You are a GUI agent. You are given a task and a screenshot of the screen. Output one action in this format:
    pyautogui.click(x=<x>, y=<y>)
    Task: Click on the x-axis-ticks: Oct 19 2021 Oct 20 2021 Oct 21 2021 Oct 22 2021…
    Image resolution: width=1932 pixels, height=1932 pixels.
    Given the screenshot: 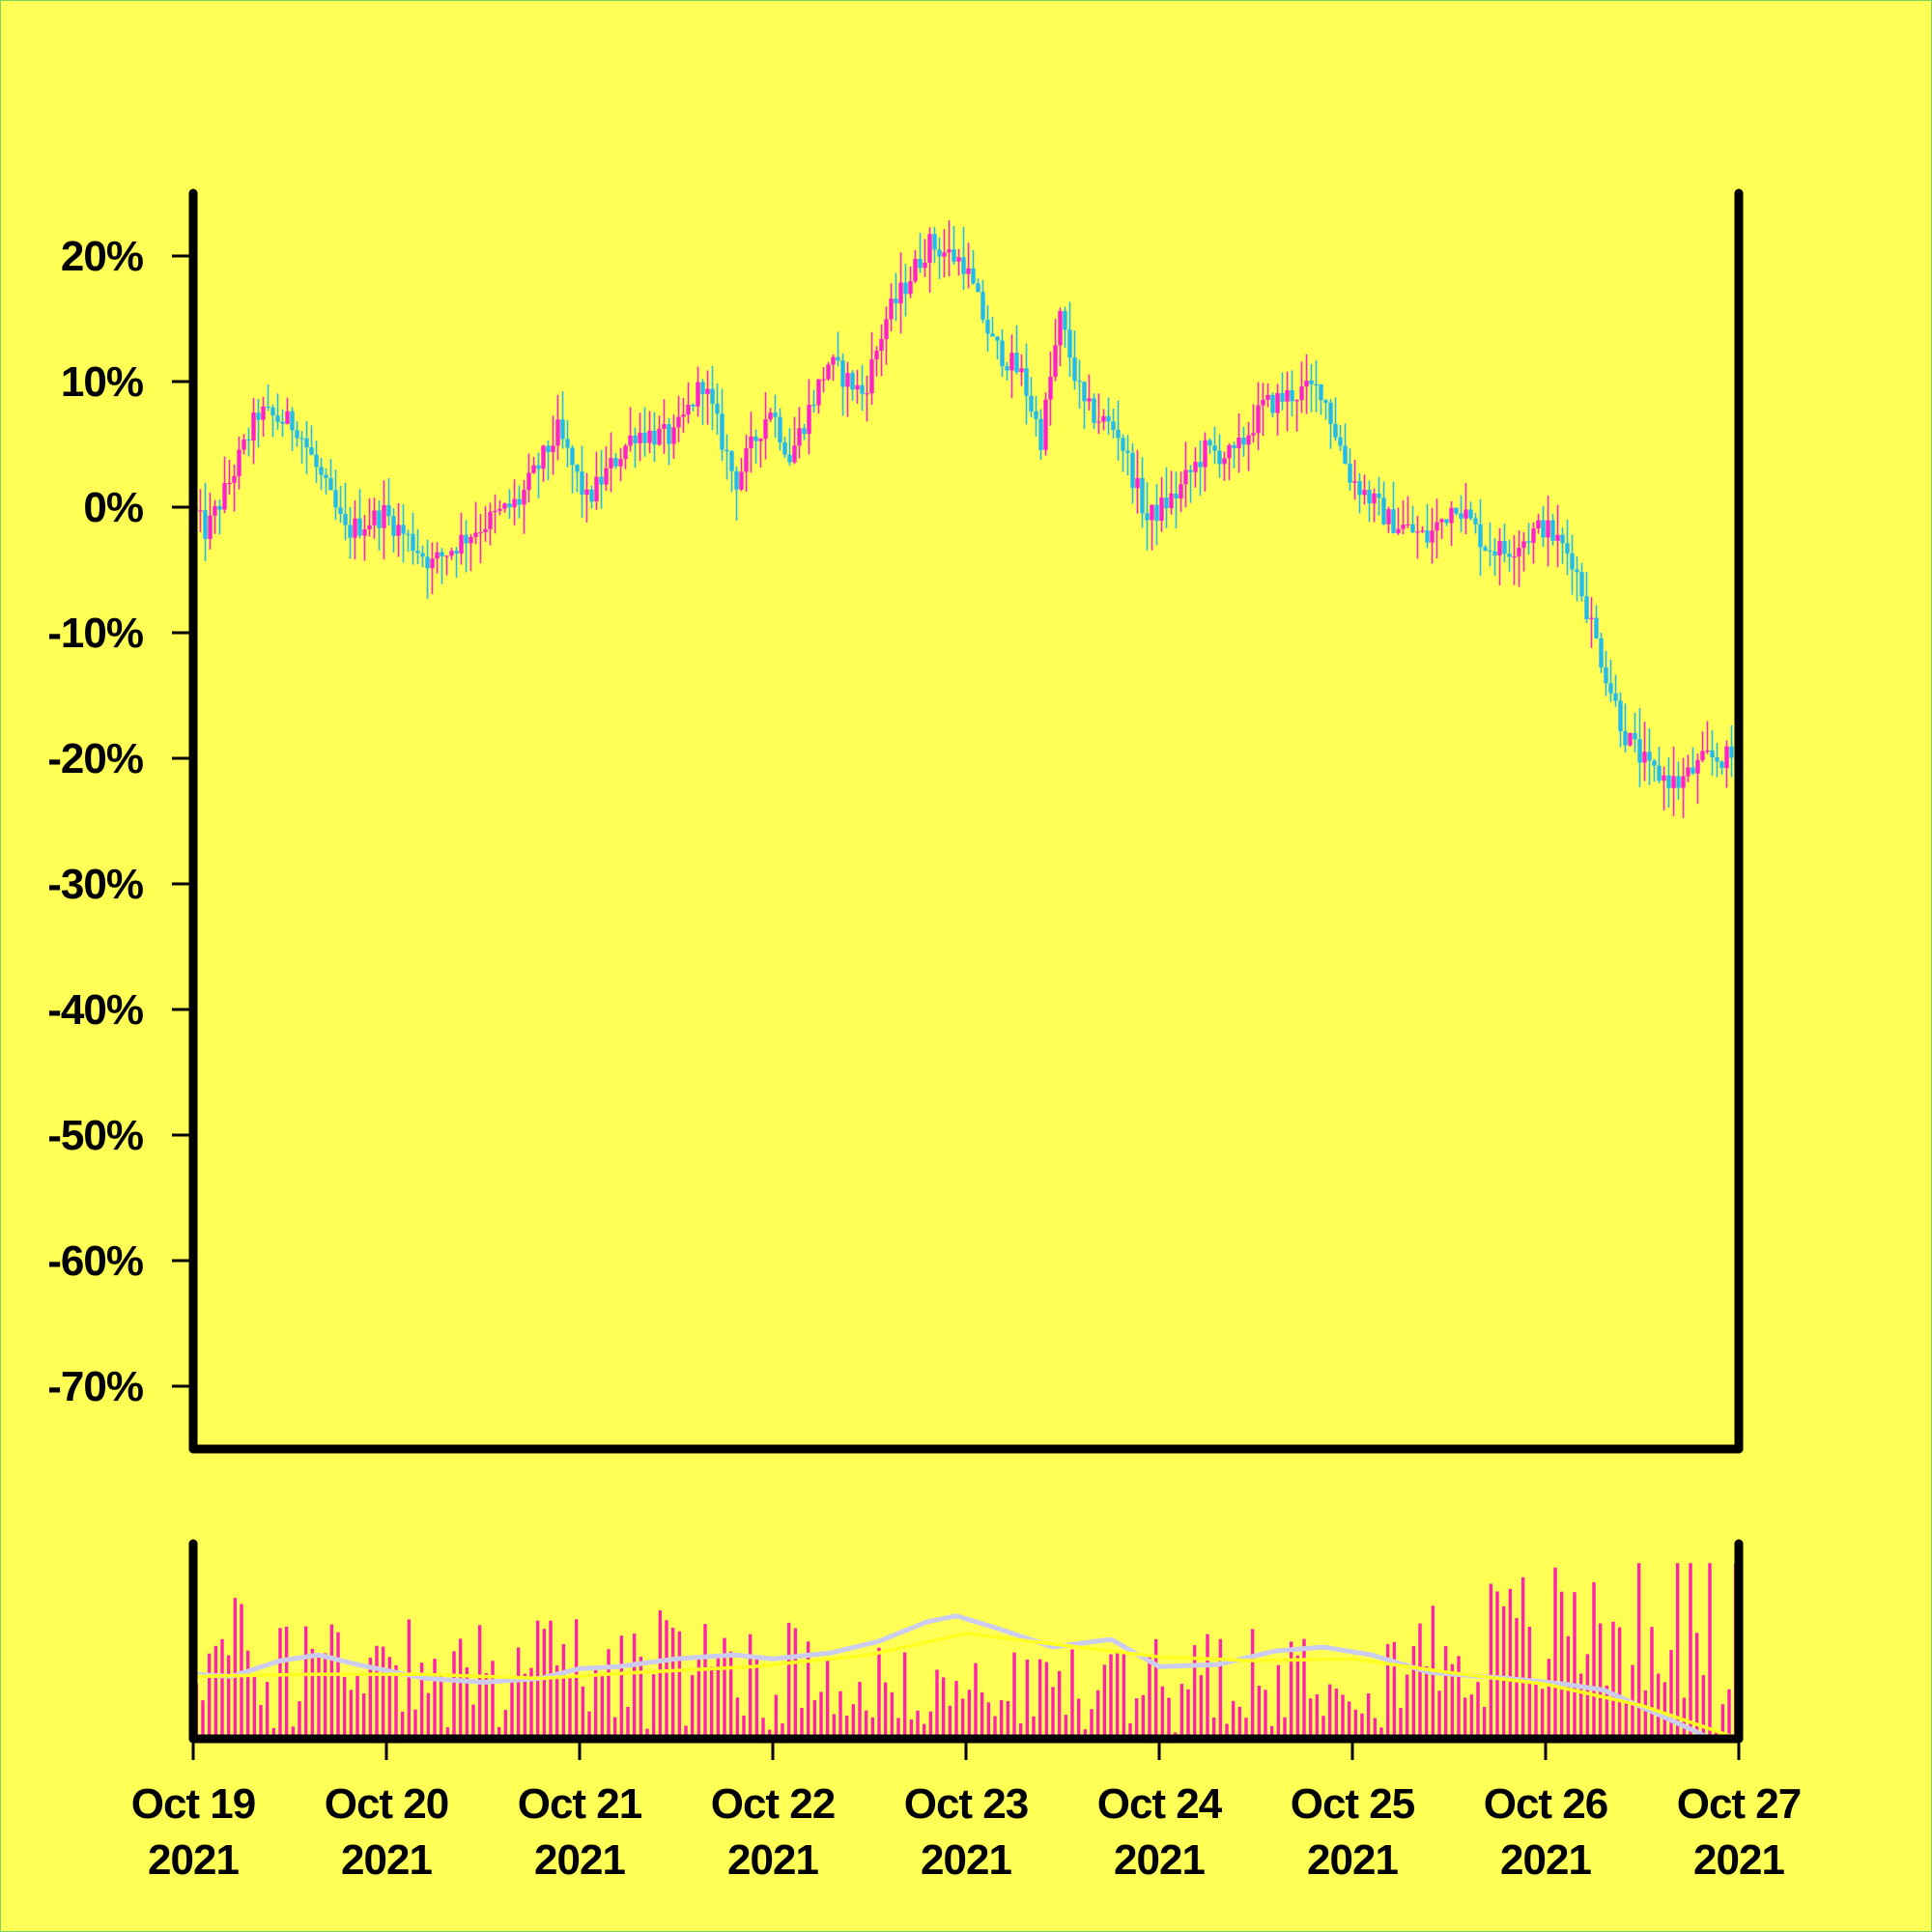 What is the action you would take?
    pyautogui.click(x=966, y=1811)
    